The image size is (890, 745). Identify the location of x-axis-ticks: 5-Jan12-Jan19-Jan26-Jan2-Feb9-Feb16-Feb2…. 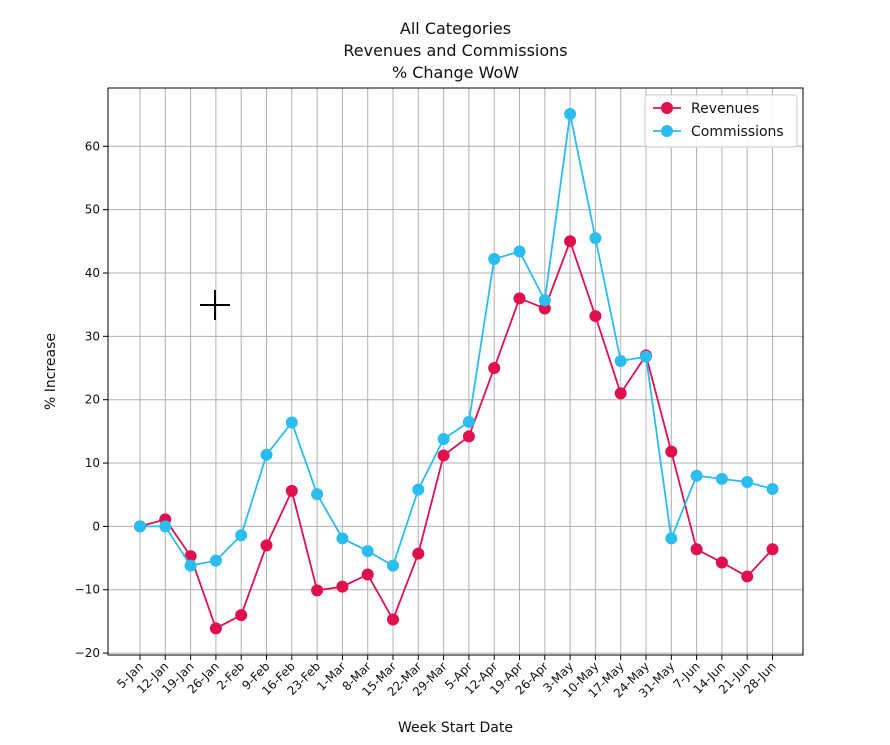
(446, 678).